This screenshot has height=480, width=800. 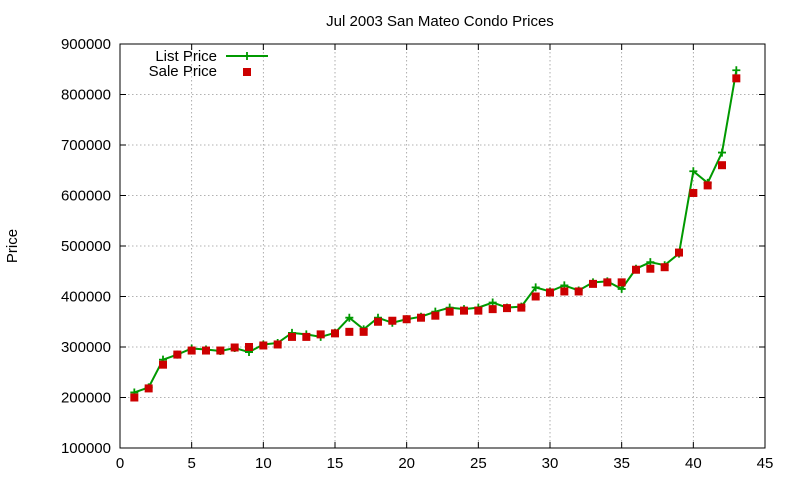 What do you see at coordinates (191, 463) in the screenshot?
I see `x-tick-label: 5` at bounding box center [191, 463].